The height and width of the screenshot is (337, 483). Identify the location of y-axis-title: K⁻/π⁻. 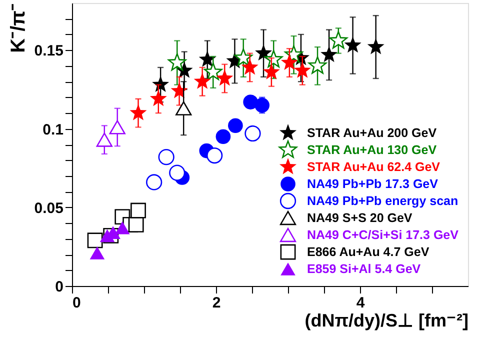
(18, 28).